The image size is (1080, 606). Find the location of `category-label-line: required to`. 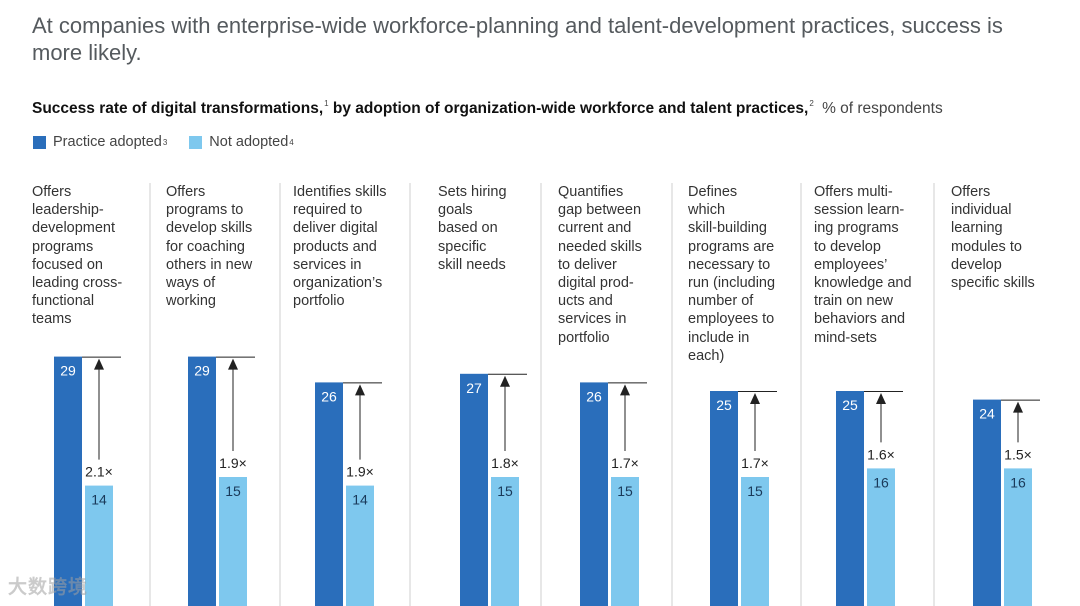

category-label-line: required to is located at coordinates (328, 210).